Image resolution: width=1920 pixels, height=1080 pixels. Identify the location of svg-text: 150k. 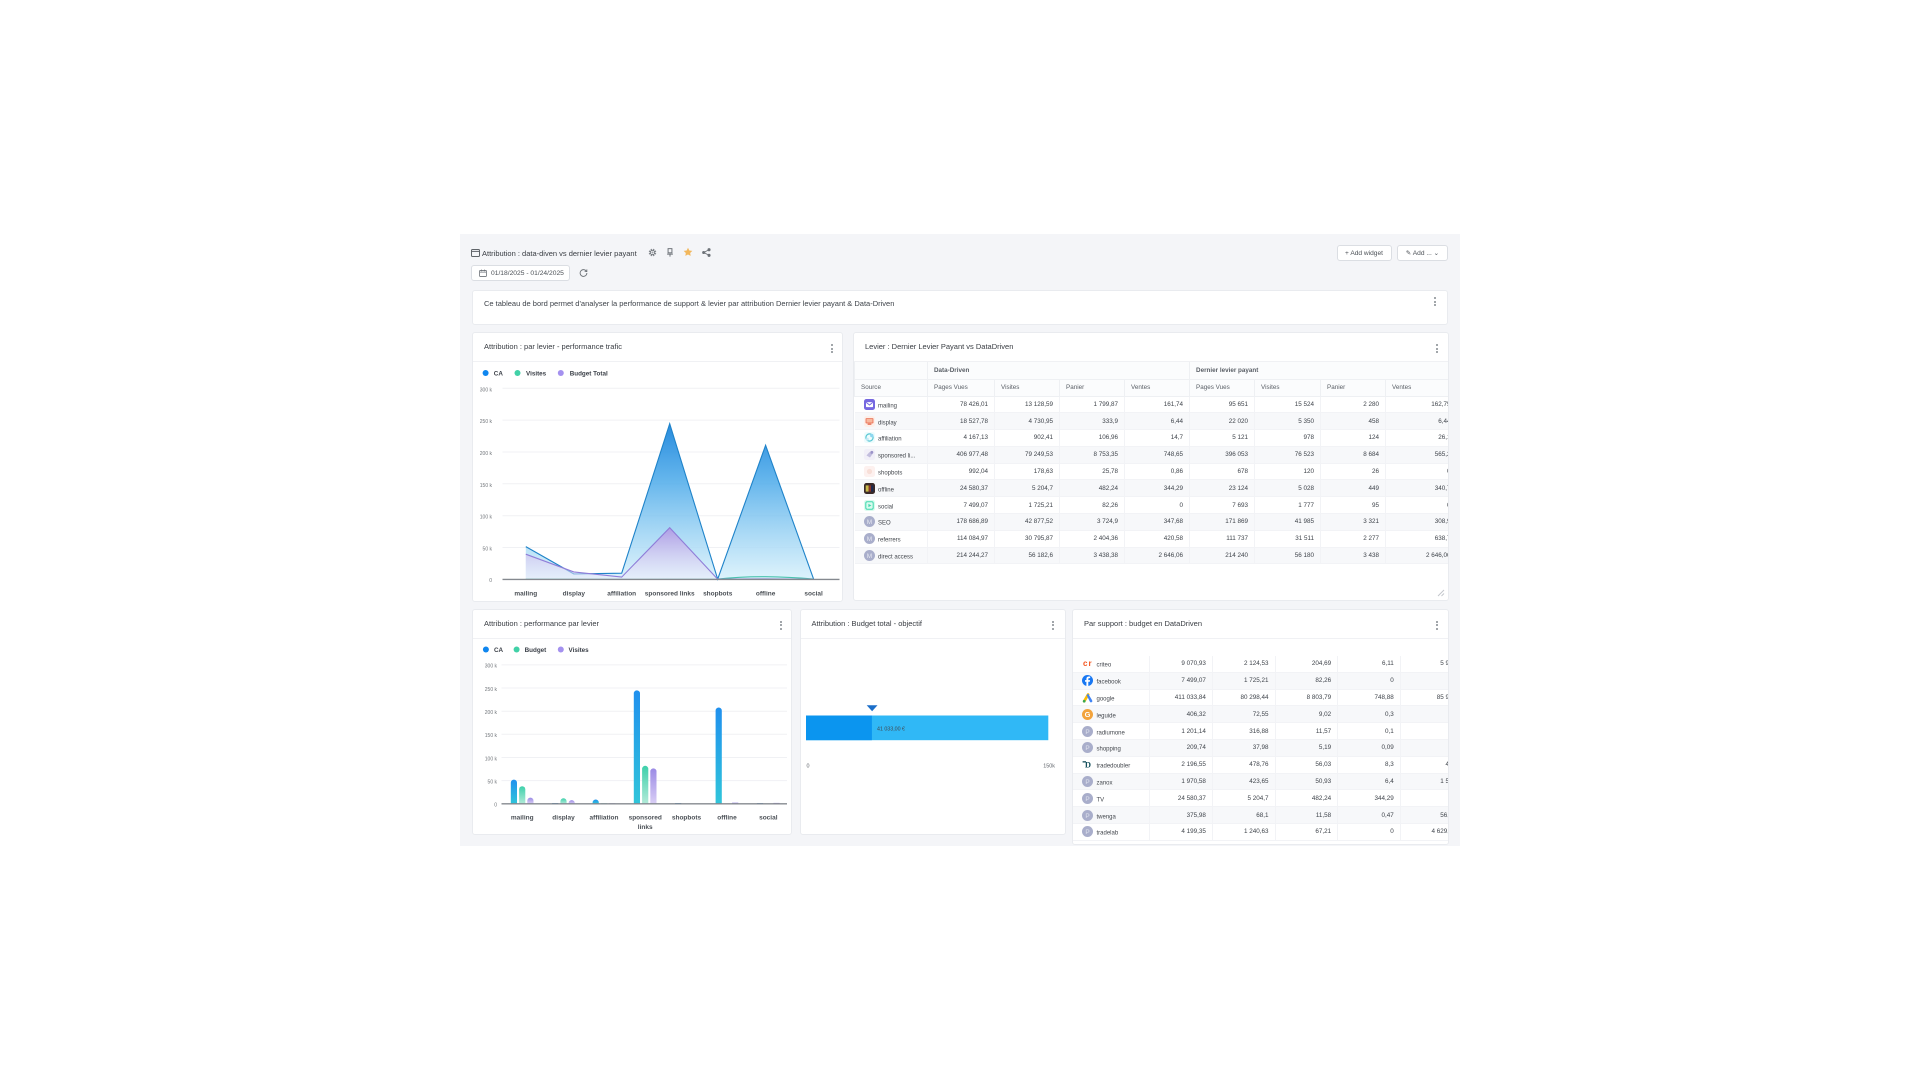
(1049, 766).